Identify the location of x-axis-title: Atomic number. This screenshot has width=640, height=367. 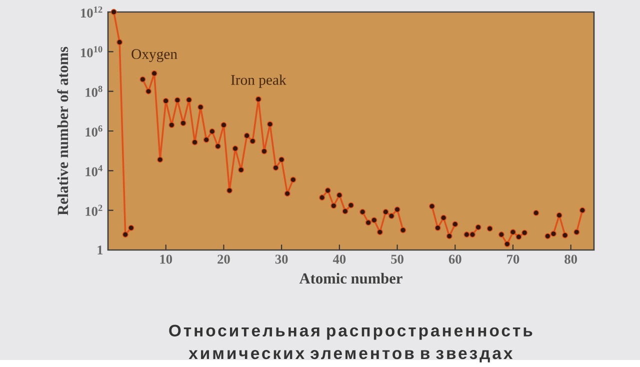
(350, 278).